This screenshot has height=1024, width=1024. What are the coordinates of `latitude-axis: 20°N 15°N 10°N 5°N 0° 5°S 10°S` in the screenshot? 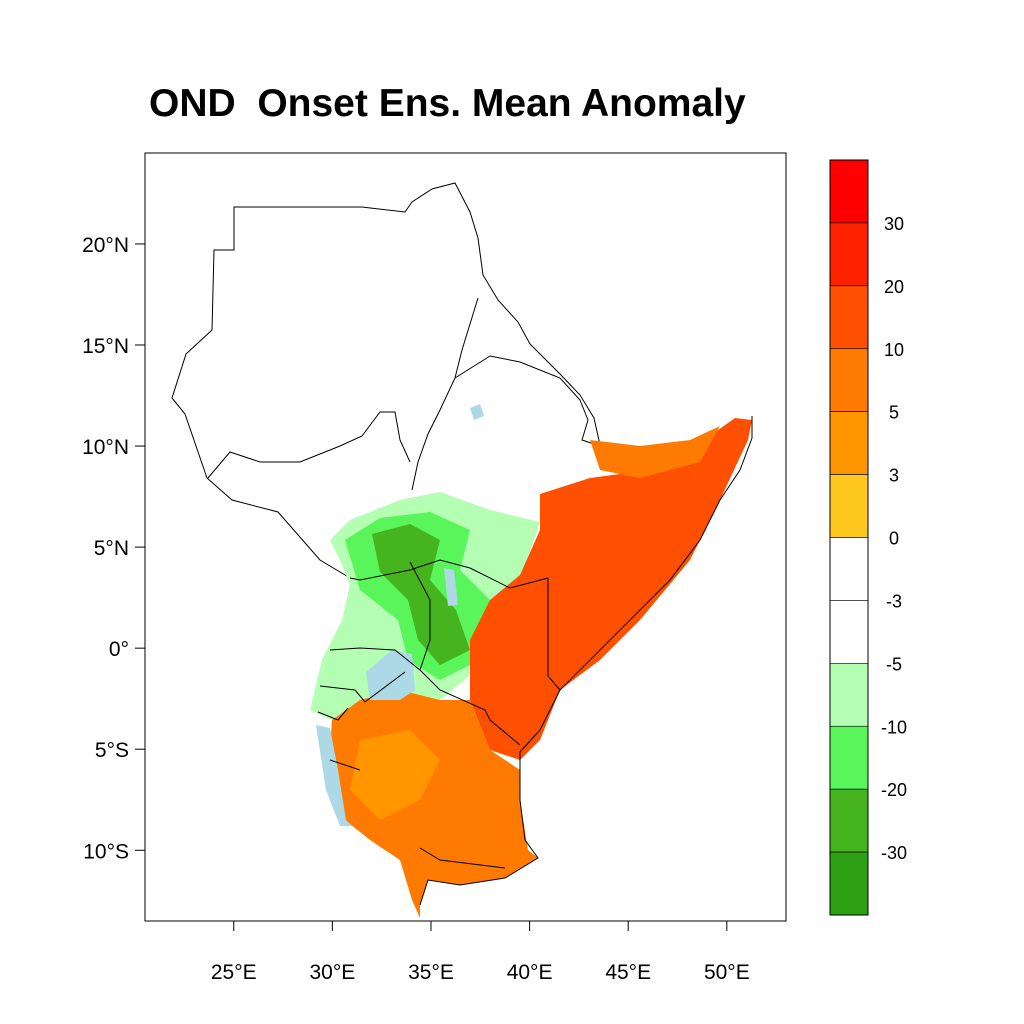 It's located at (113, 548).